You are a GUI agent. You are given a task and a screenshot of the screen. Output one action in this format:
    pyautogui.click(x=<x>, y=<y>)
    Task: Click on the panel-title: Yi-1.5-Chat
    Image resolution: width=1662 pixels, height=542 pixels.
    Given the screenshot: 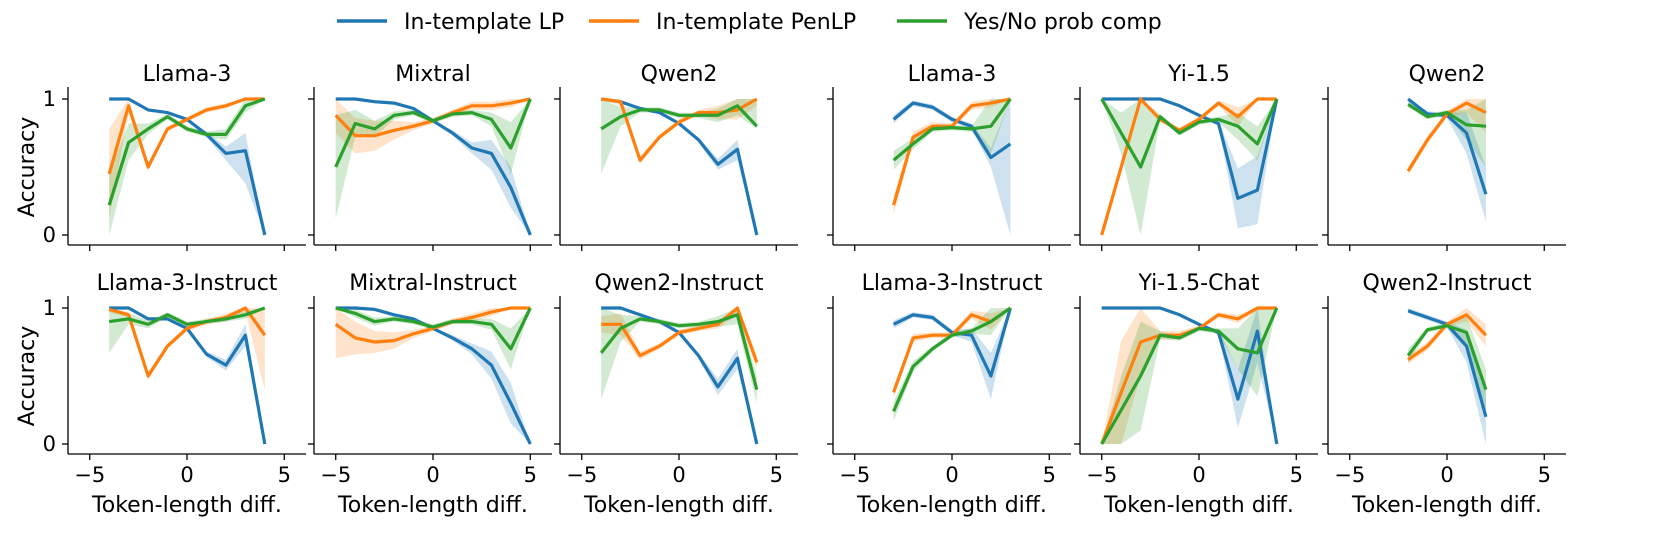 What is the action you would take?
    pyautogui.click(x=1198, y=283)
    